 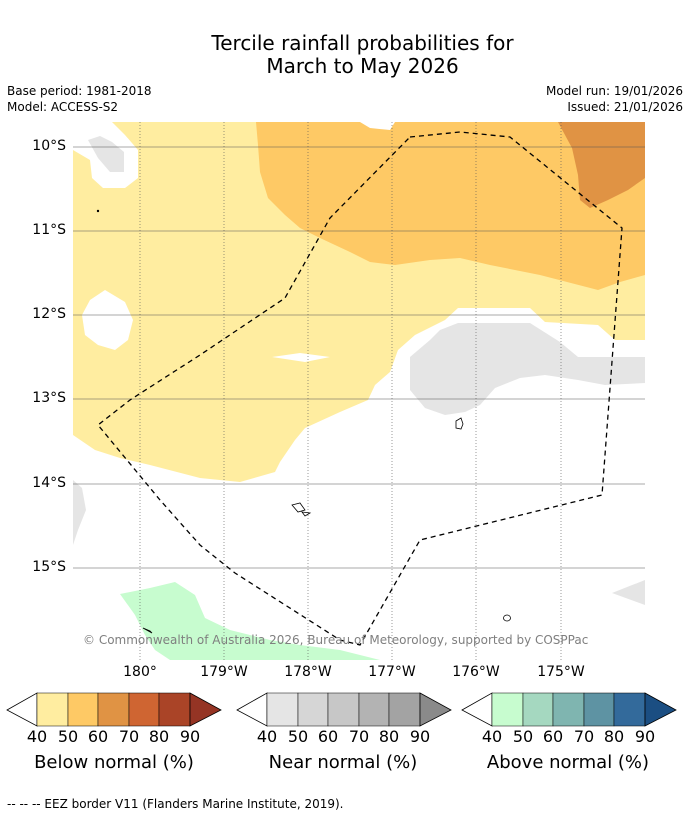 What do you see at coordinates (377, 126) in the screenshot?
I see `white-patch-top` at bounding box center [377, 126].